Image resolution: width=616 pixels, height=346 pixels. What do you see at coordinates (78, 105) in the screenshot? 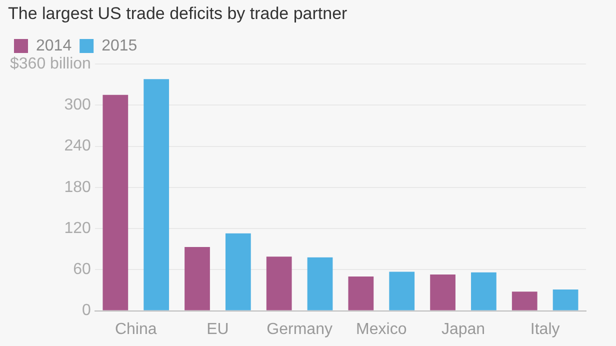
I see `y-tick-label: 300` at bounding box center [78, 105].